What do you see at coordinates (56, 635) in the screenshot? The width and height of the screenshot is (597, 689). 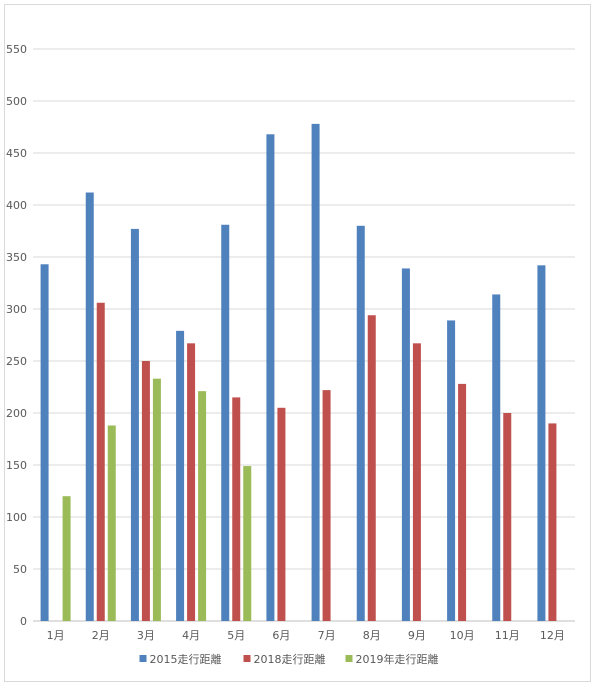 I see `x-tick-label: 1月` at bounding box center [56, 635].